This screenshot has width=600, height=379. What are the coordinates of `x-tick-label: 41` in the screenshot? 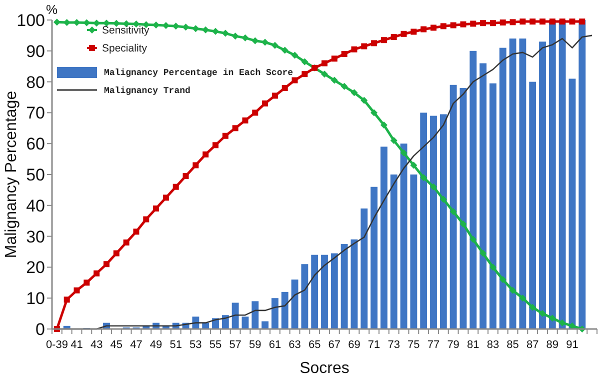 It's located at (76, 345).